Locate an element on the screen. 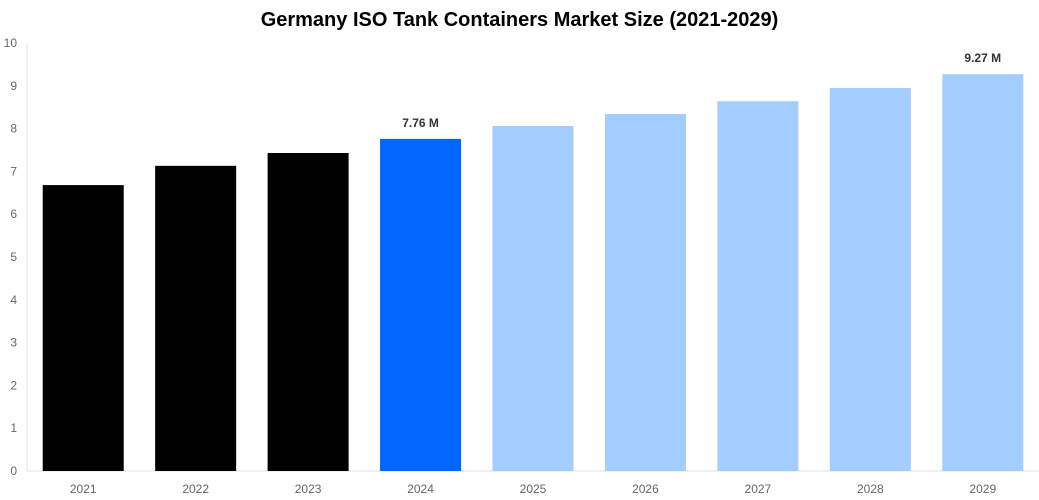 The width and height of the screenshot is (1039, 500). data-label: 9.27 M is located at coordinates (982, 58).